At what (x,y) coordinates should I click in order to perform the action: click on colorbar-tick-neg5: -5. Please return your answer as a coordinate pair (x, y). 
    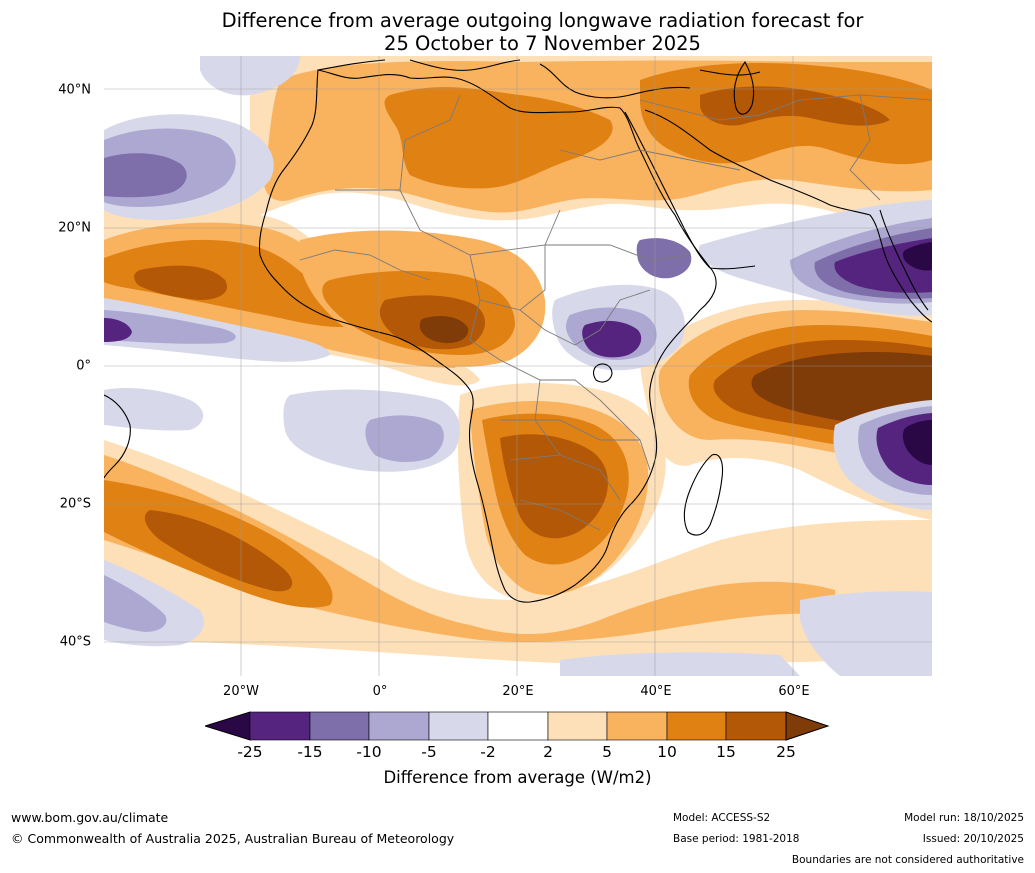
    Looking at the image, I should click on (429, 752).